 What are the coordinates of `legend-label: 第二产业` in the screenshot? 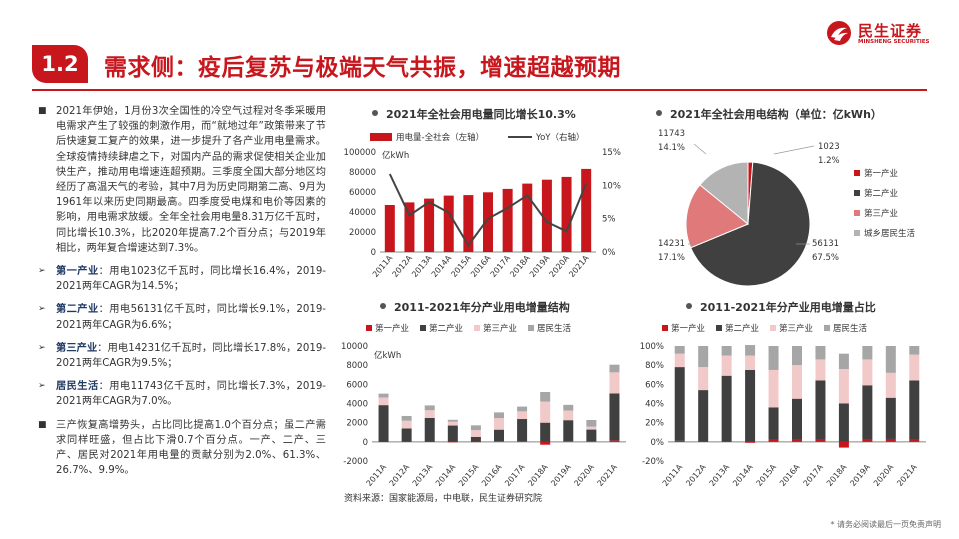 It's located at (742, 328).